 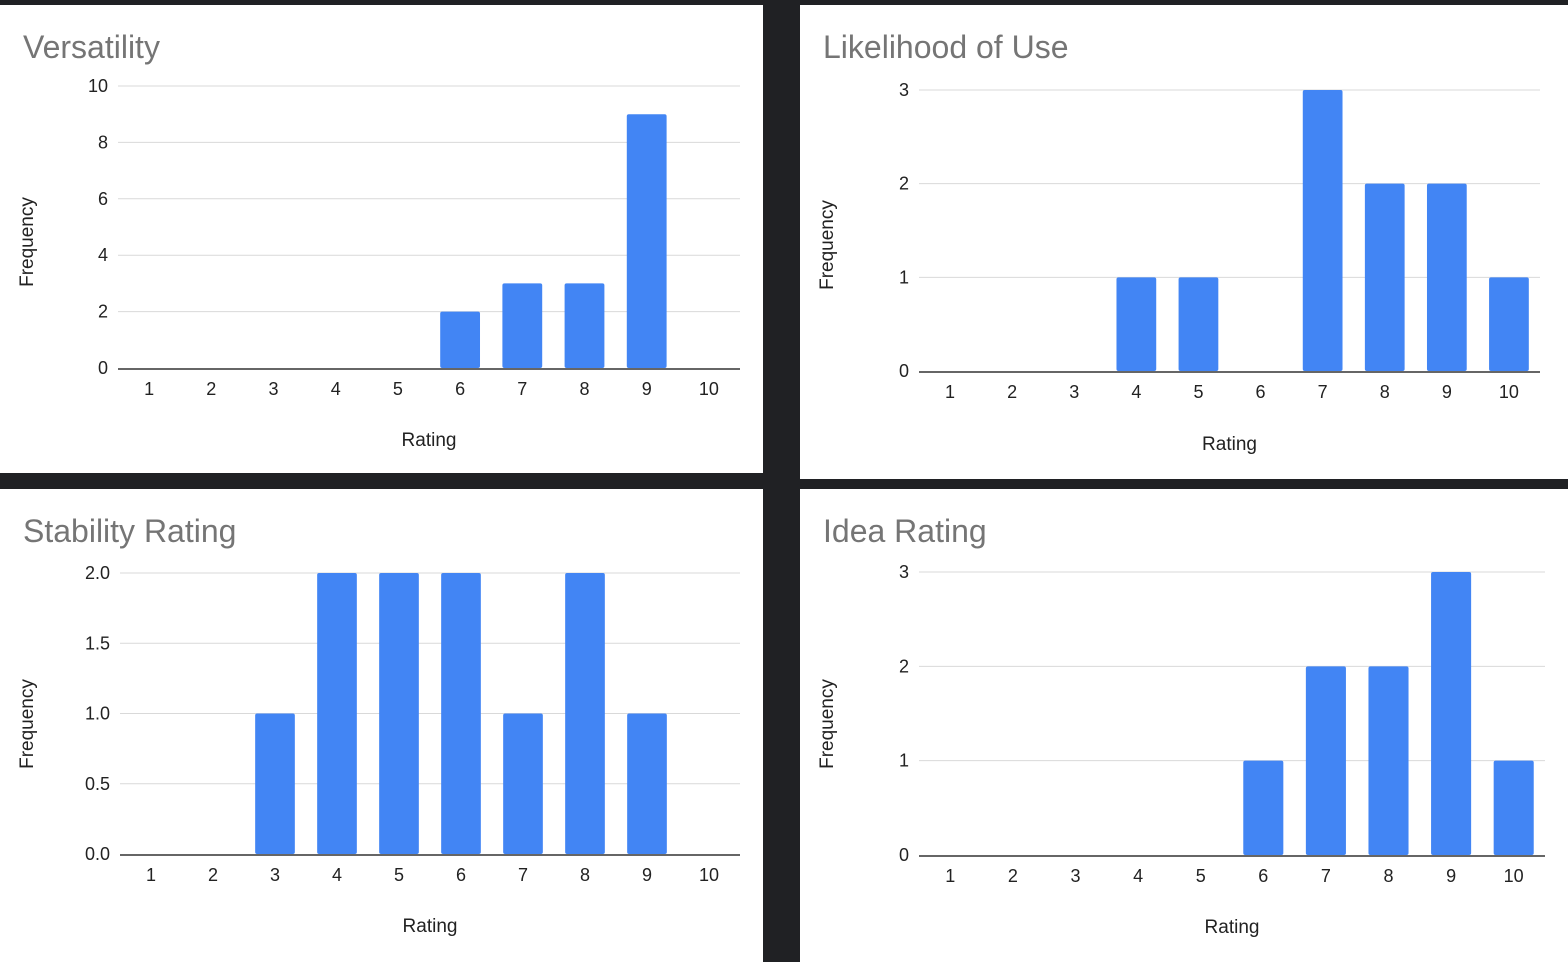 I want to click on y-tick: 8, so click(x=103, y=142).